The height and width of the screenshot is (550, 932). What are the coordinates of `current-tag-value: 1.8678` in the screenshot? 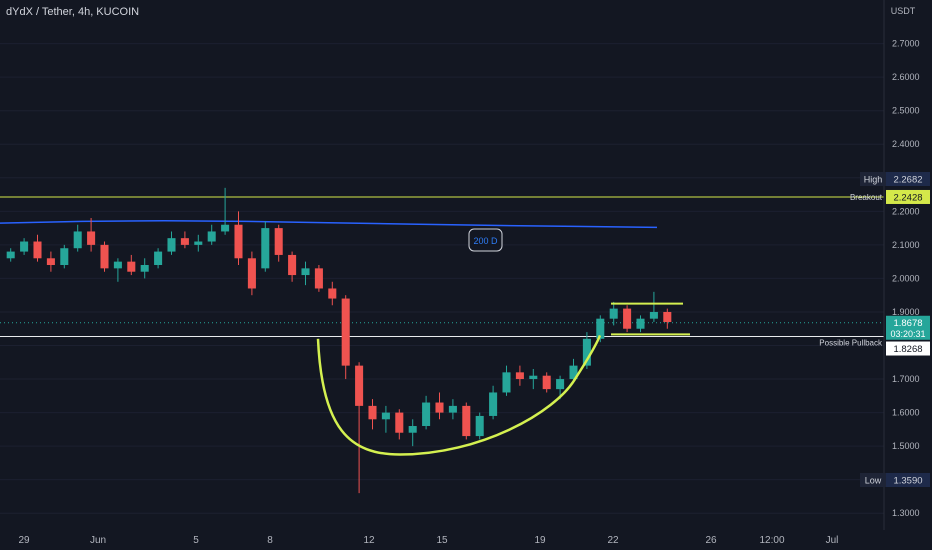 It's located at (907, 323).